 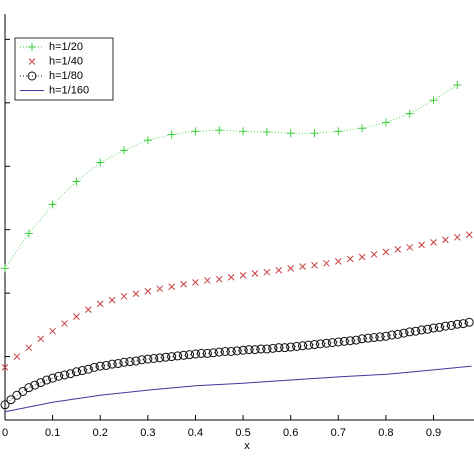 What do you see at coordinates (238, 389) in the screenshot?
I see `series-line` at bounding box center [238, 389].